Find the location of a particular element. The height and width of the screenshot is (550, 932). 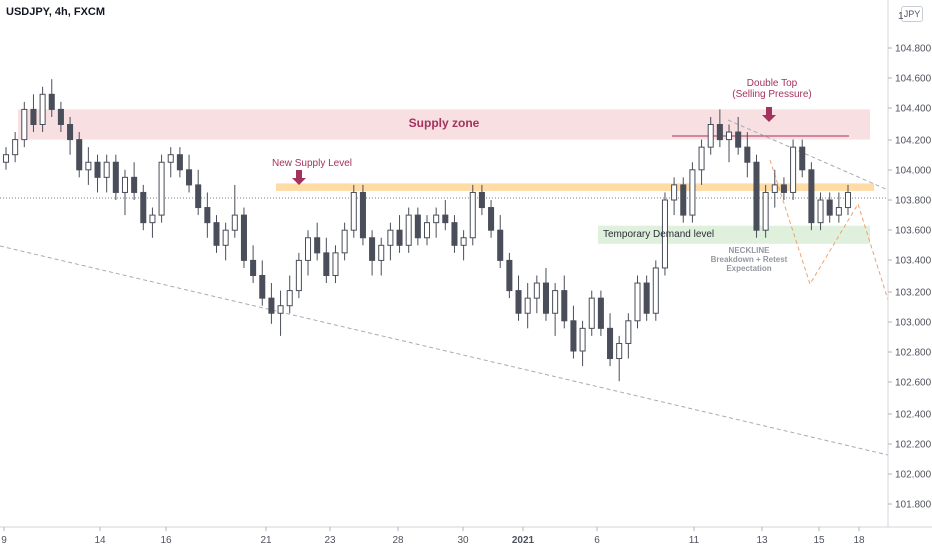

new-supply-level-label: New Supply Level is located at coordinates (312, 163).